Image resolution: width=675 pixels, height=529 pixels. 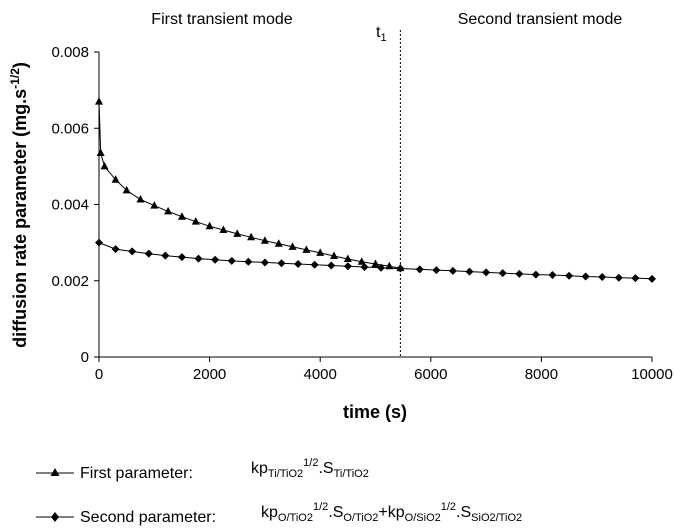 What do you see at coordinates (20, 218) in the screenshot?
I see `y-axis-title-main: diffusion rate parameter (mg.s` at bounding box center [20, 218].